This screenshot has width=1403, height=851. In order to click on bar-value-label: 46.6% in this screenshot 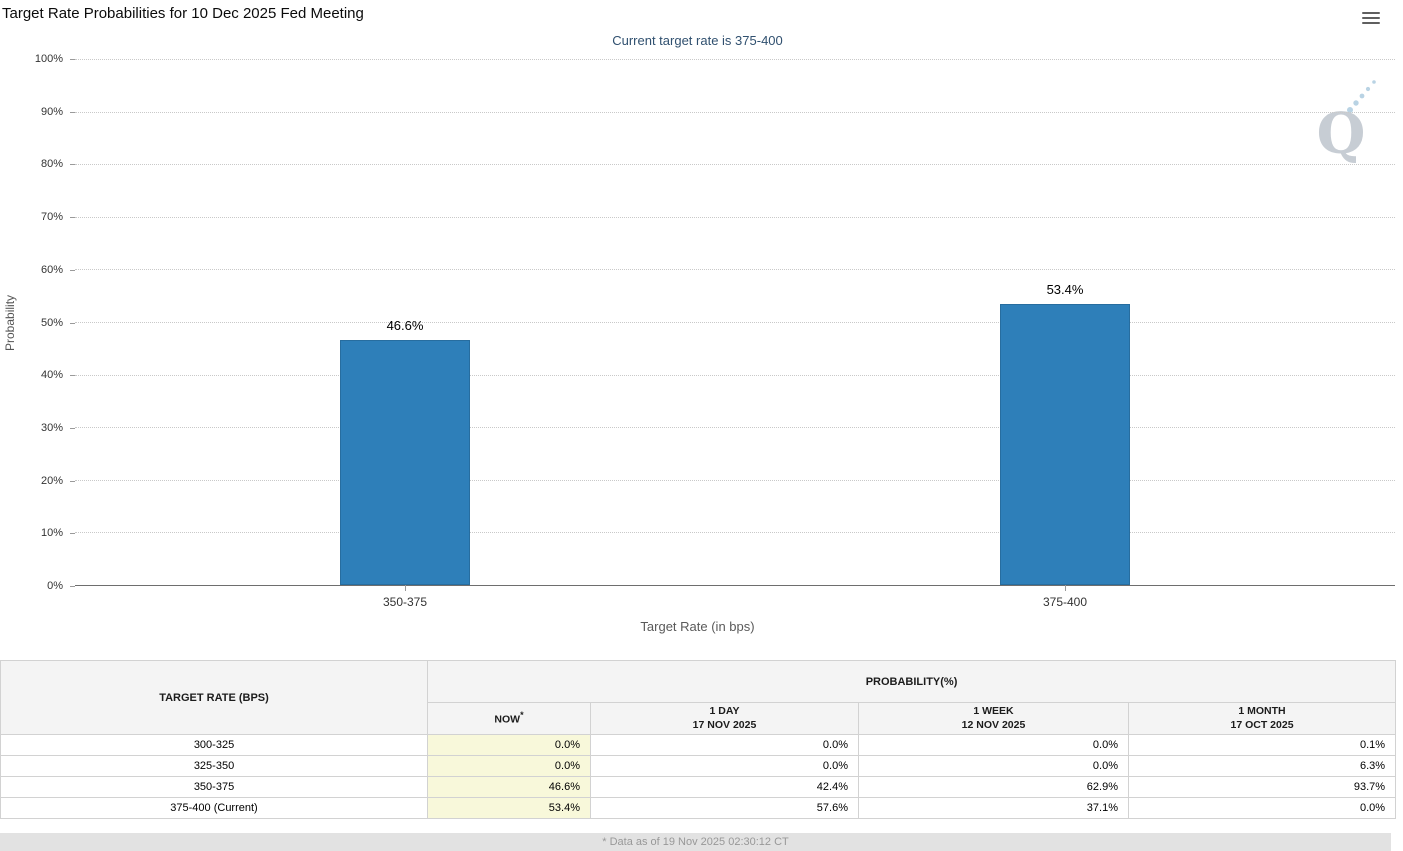, I will do `click(405, 325)`.